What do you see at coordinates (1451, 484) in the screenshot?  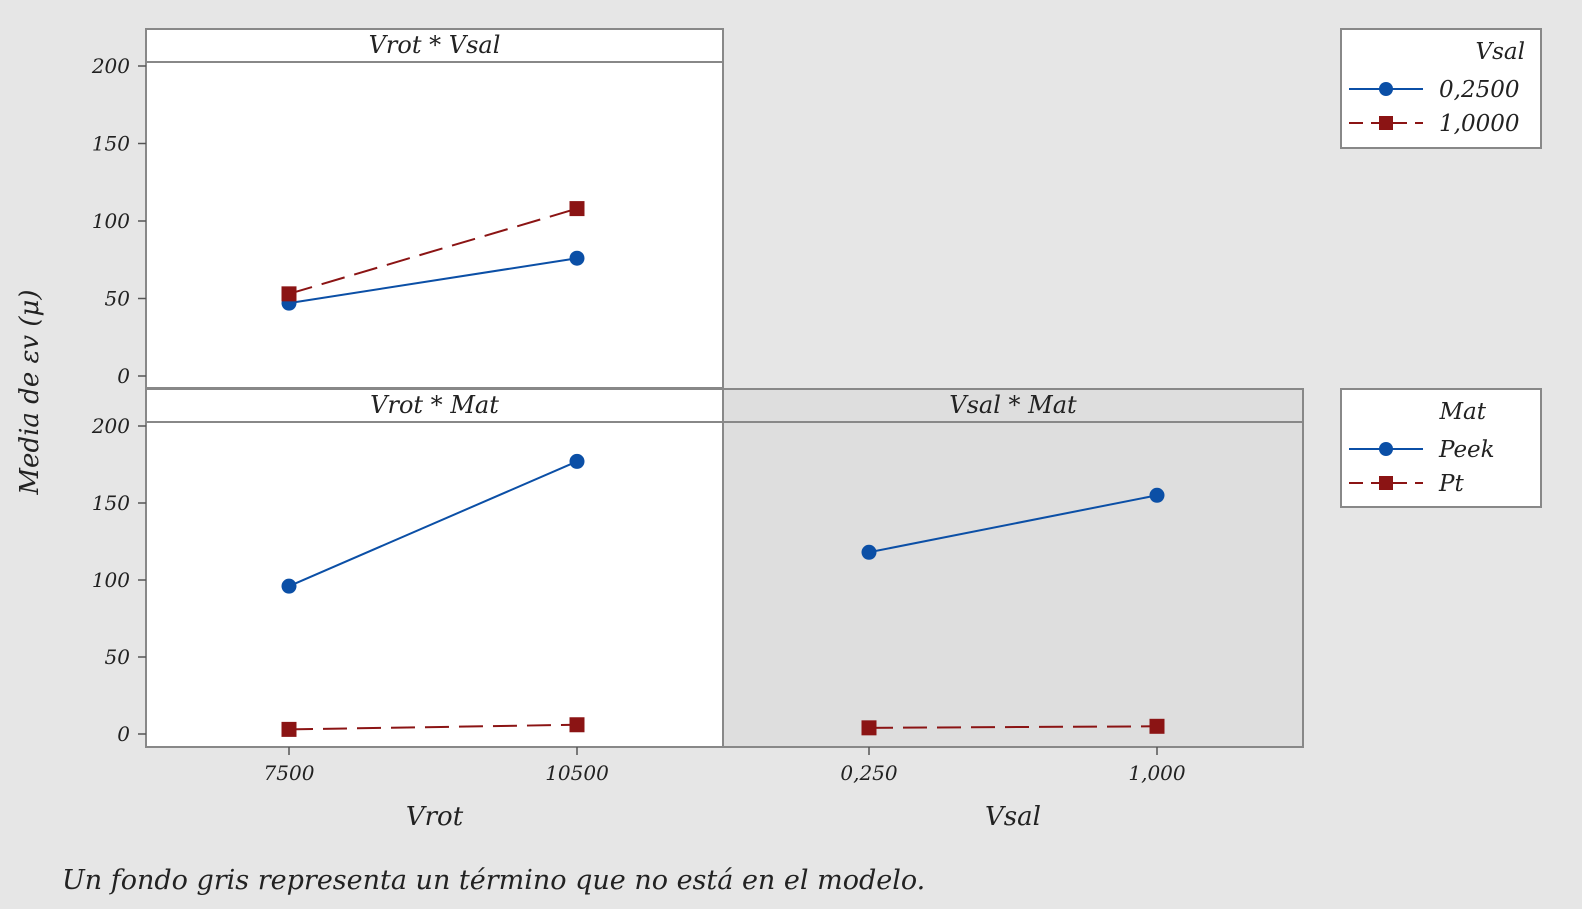 I see `legend-label: Pt` at bounding box center [1451, 484].